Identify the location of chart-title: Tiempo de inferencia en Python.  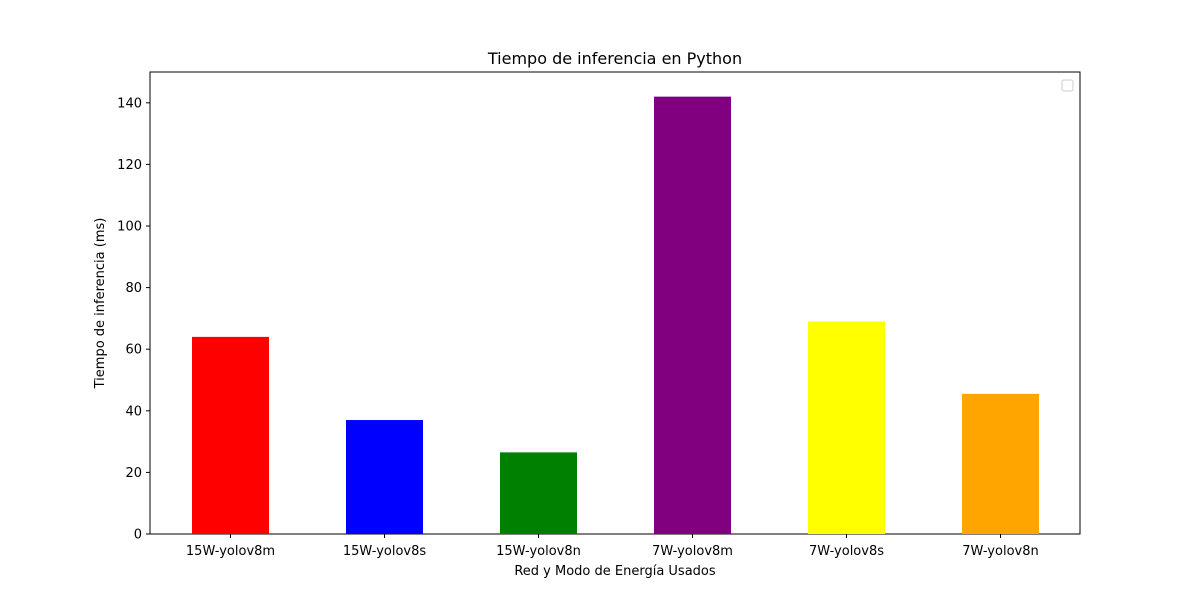
(614, 58).